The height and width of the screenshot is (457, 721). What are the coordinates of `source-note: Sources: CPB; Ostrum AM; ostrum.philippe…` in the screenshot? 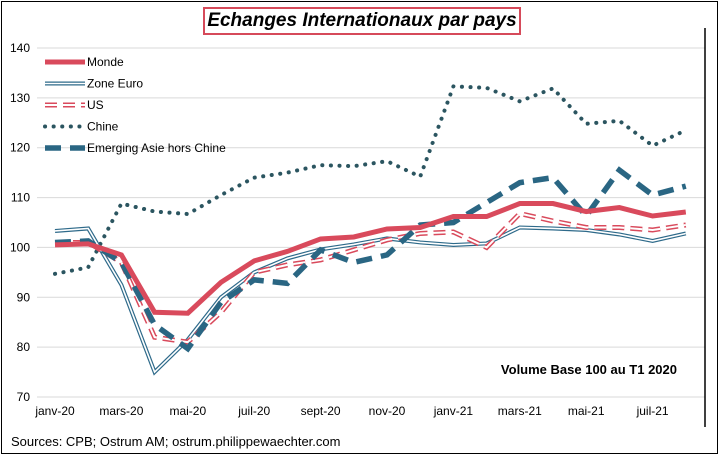 It's located at (176, 441).